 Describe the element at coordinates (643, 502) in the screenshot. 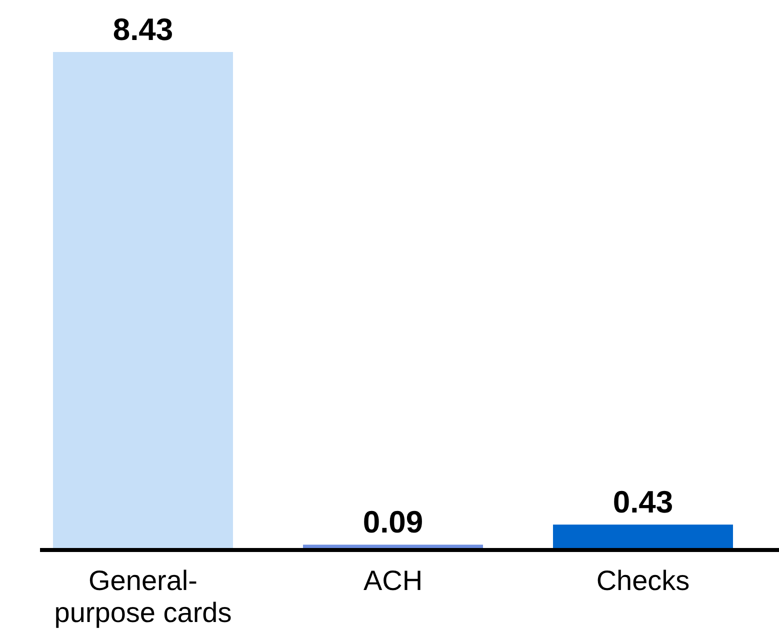

I see `data-label: 0.43` at that location.